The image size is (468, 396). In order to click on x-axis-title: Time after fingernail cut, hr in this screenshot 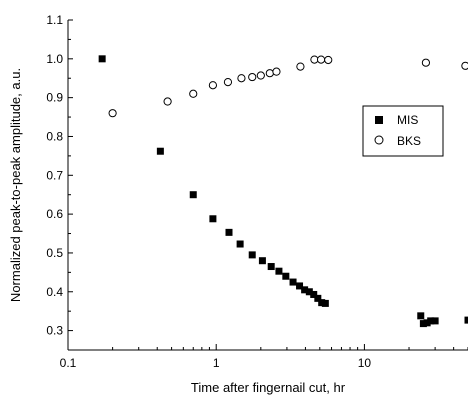, I will do `click(268, 387)`.